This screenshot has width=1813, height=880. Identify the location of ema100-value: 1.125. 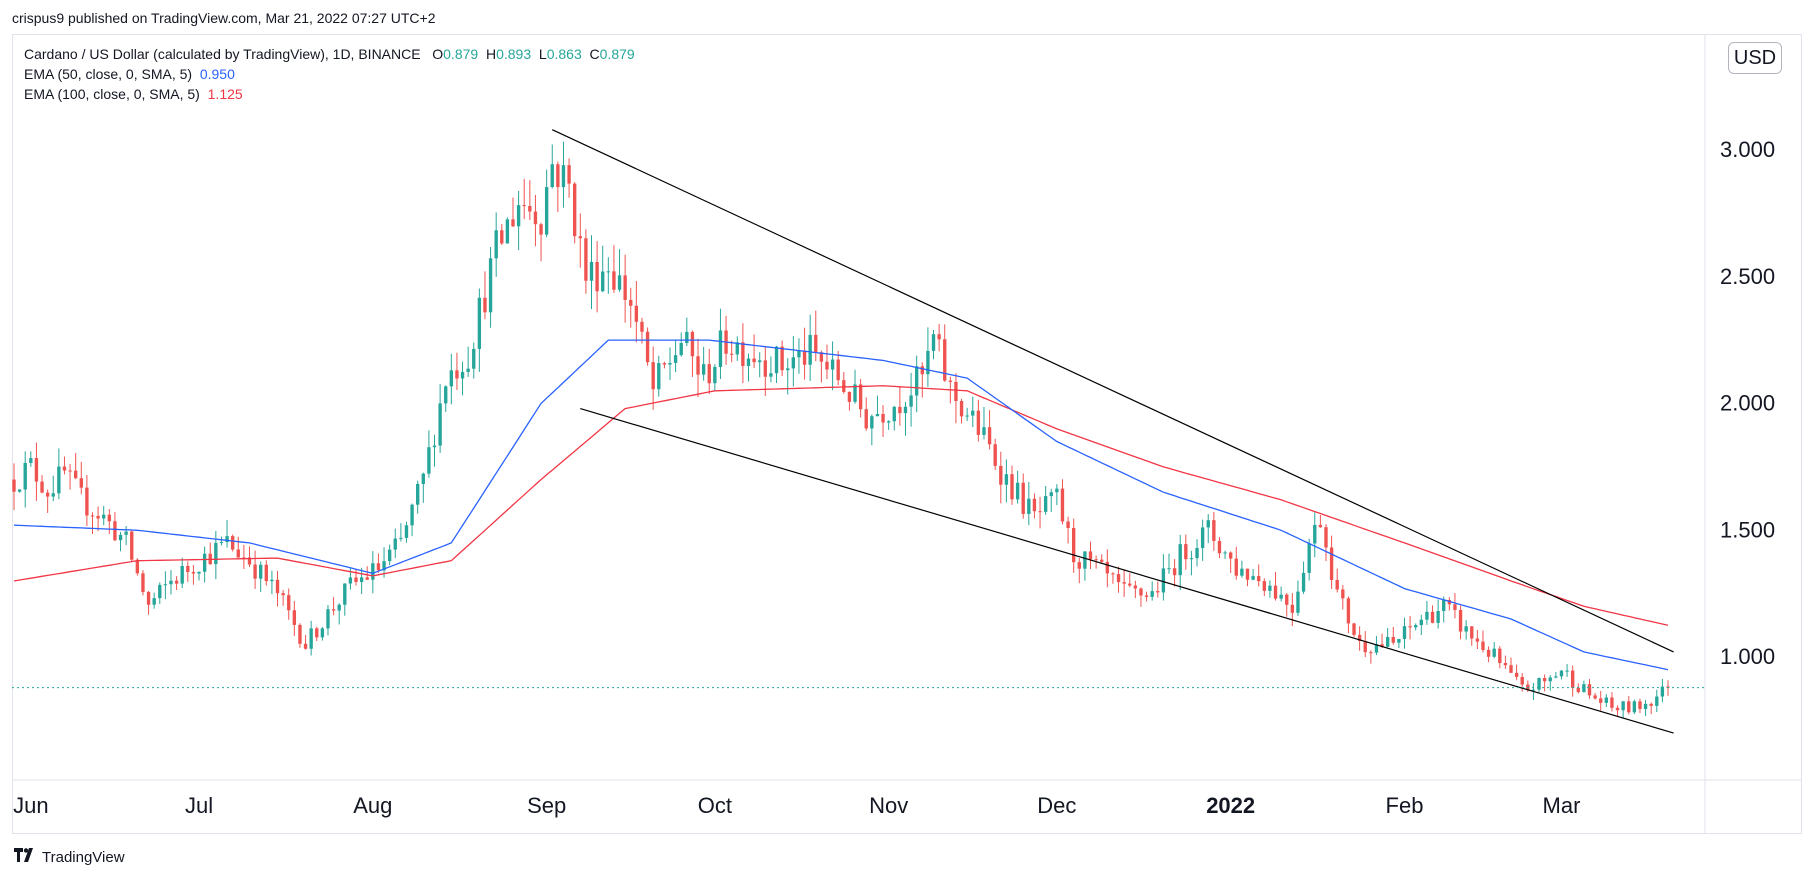
(225, 94).